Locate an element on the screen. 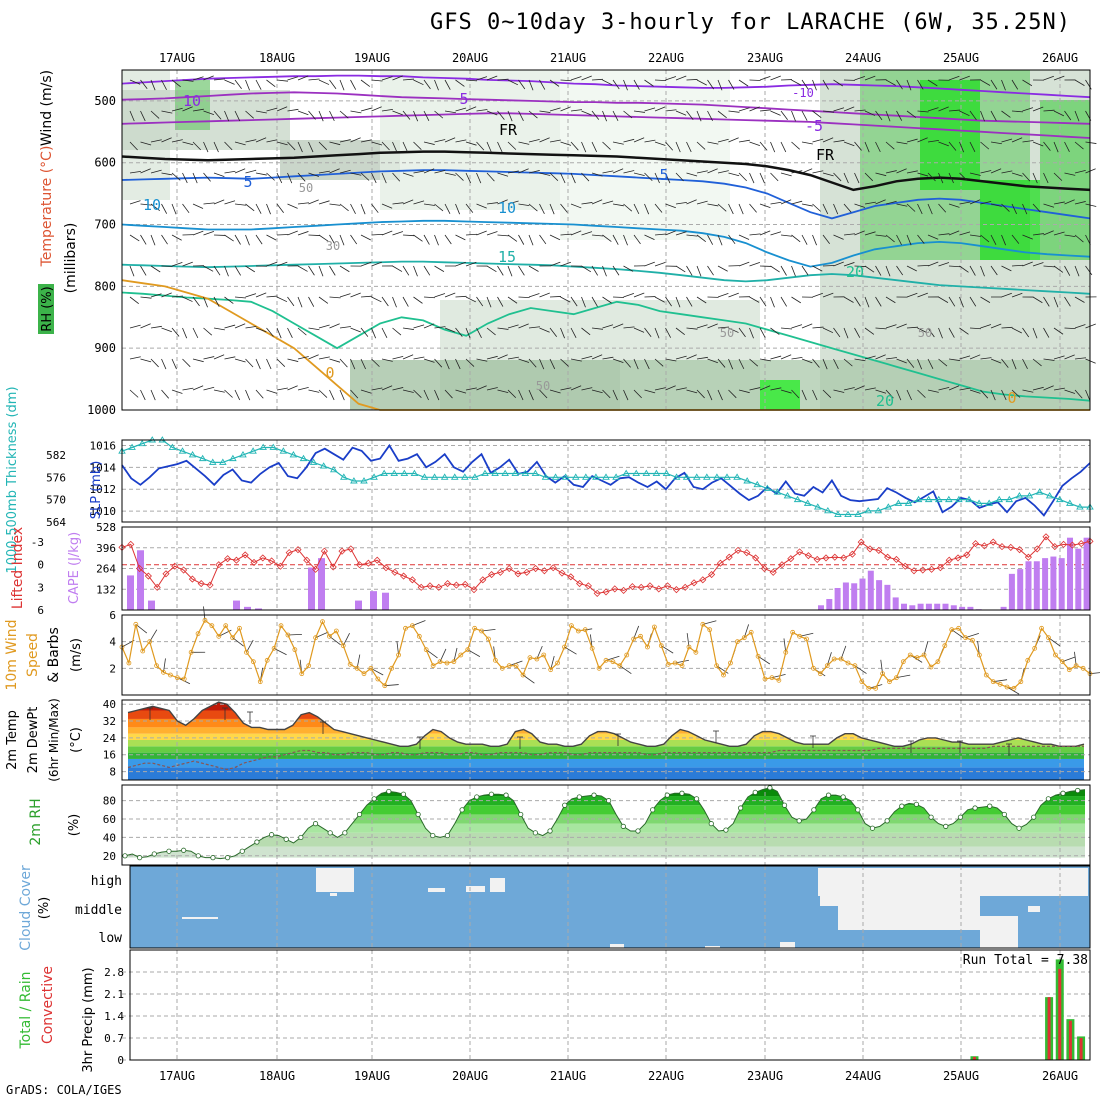  precip-tick-4: 2.8 is located at coordinates (114, 972).